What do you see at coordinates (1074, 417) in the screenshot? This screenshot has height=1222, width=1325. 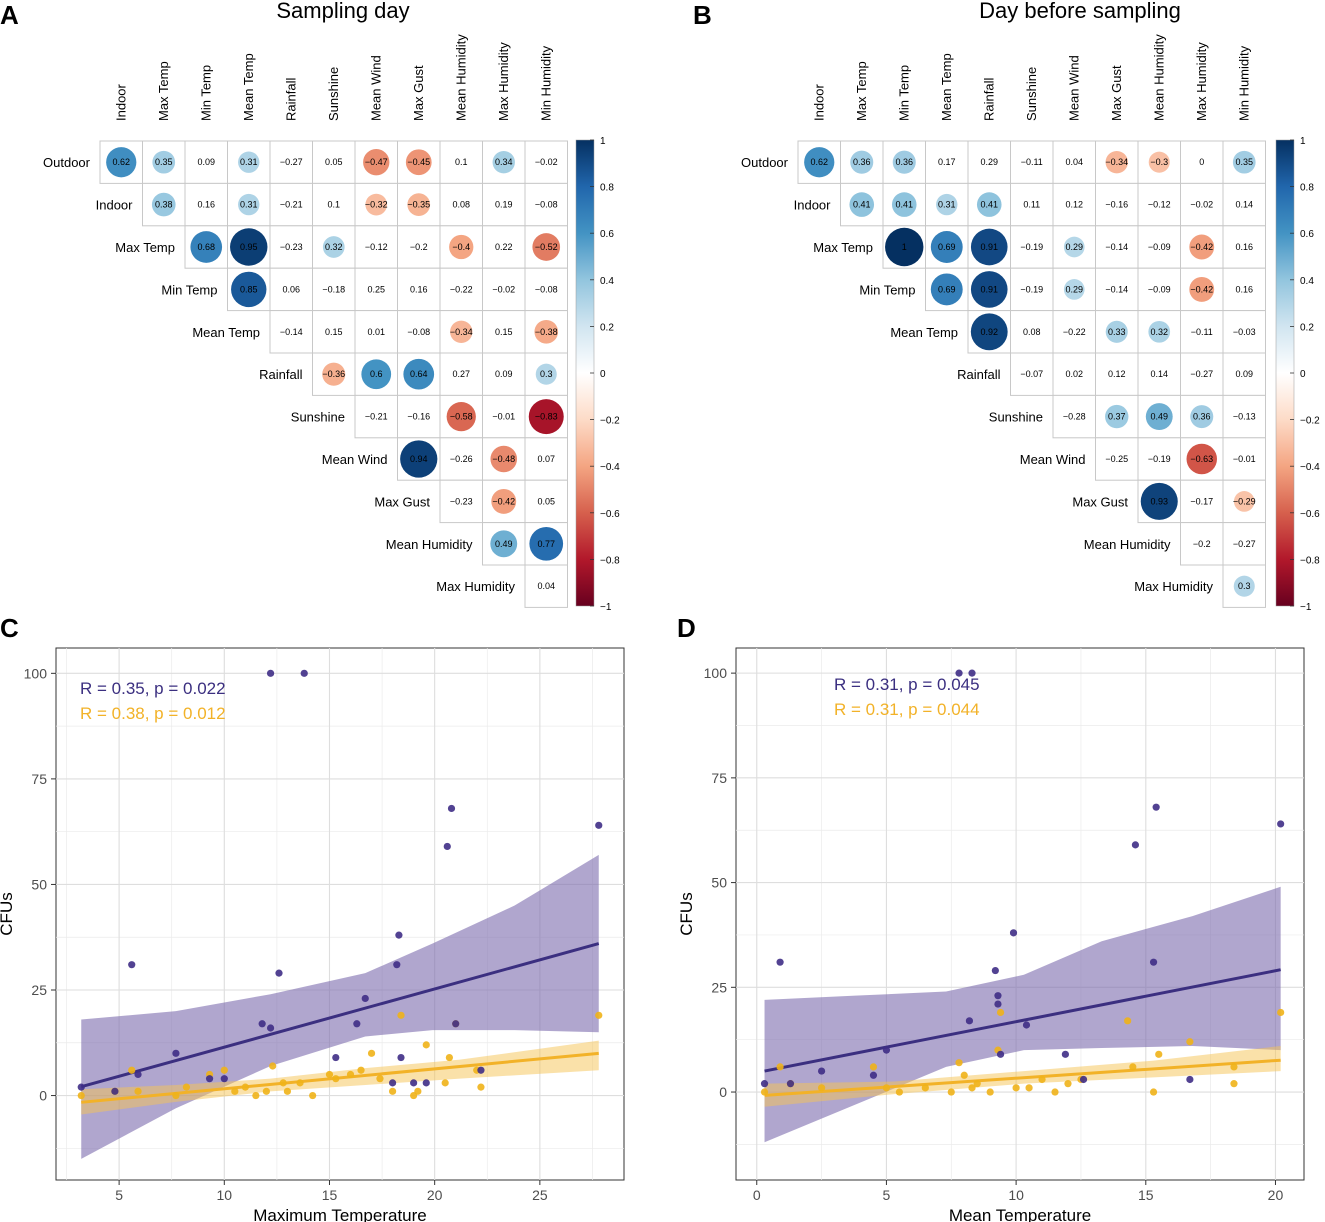 I see `cell-value: −0.28` at bounding box center [1074, 417].